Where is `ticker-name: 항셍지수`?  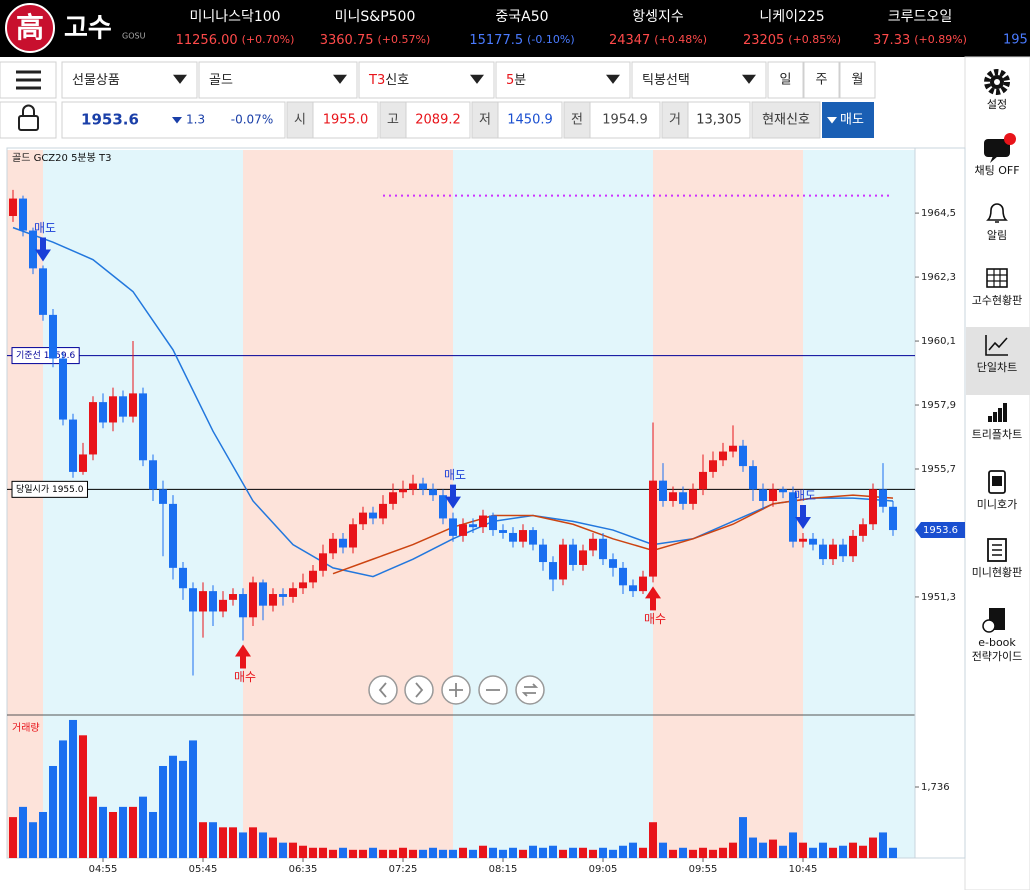
ticker-name: 항셍지수 is located at coordinates (658, 17).